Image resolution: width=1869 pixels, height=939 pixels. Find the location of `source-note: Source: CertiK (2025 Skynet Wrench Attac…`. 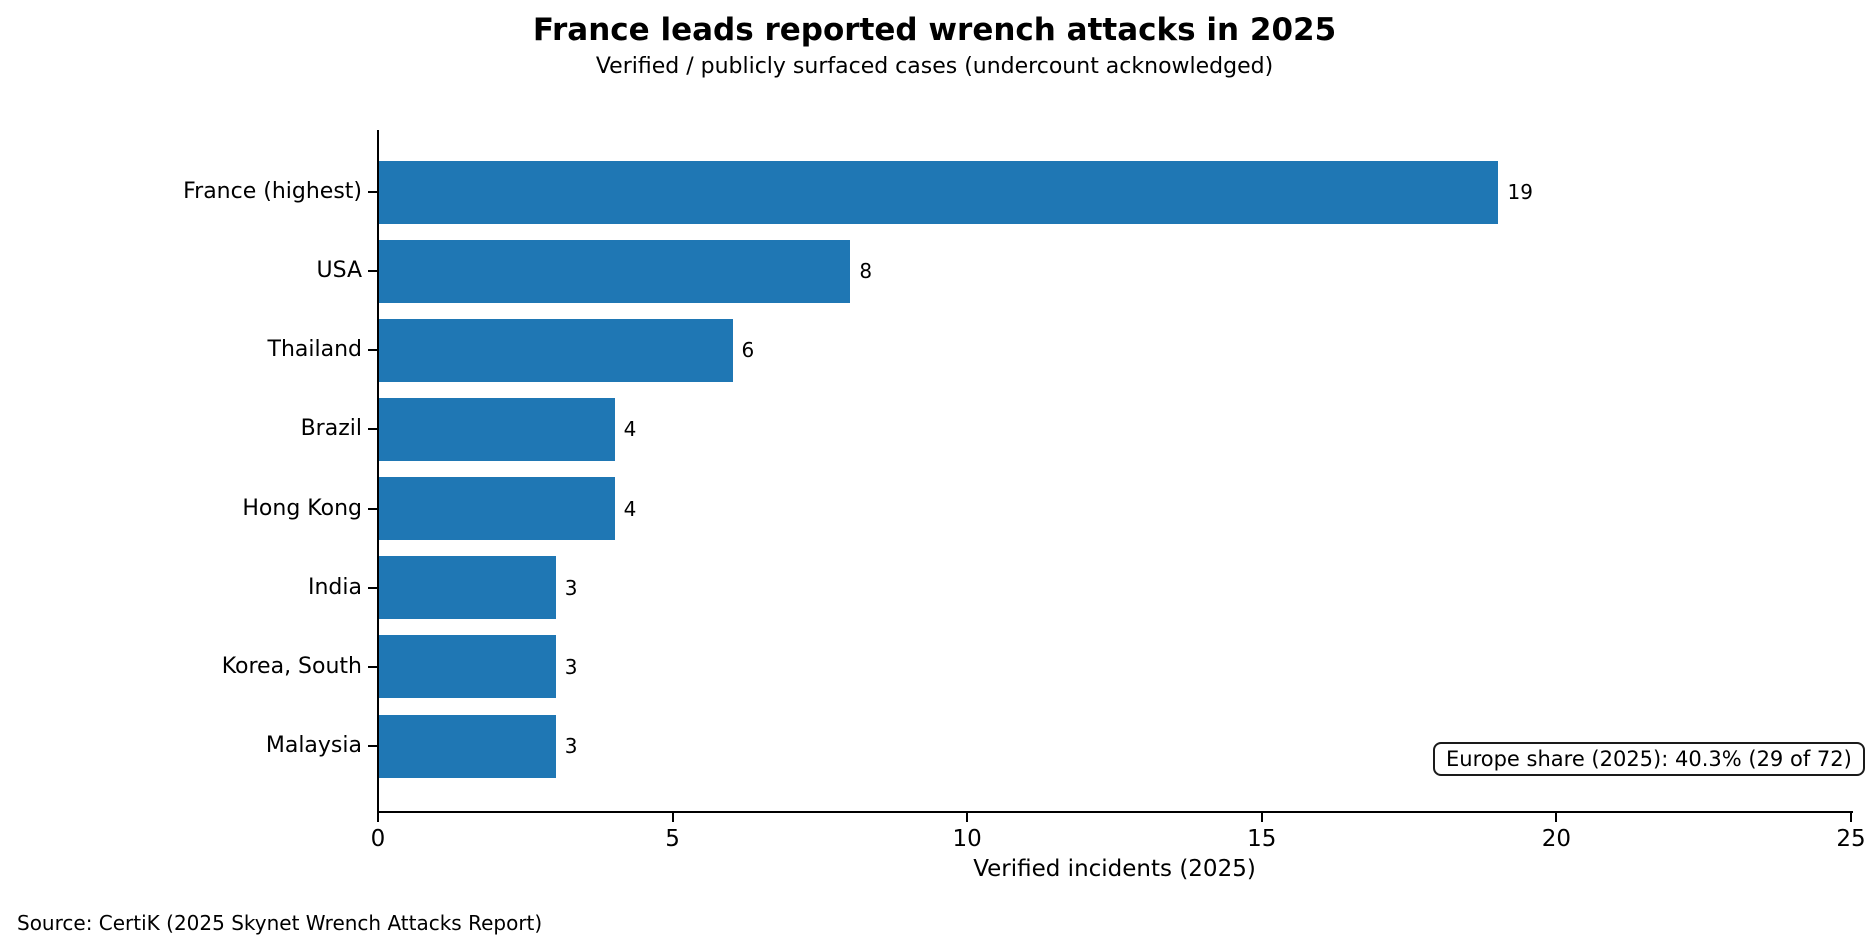

source-note: Source: CertiK (2025 Skynet Wrench Attac… is located at coordinates (280, 923).